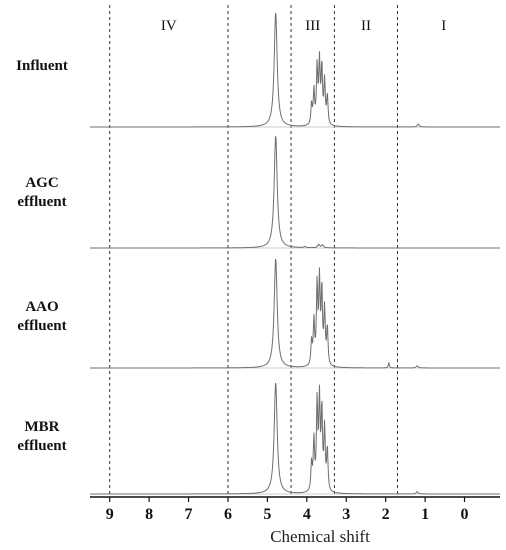 The width and height of the screenshot is (506, 550). Describe the element at coordinates (41, 202) in the screenshot. I see `sample-label-1-1: effluent` at that location.